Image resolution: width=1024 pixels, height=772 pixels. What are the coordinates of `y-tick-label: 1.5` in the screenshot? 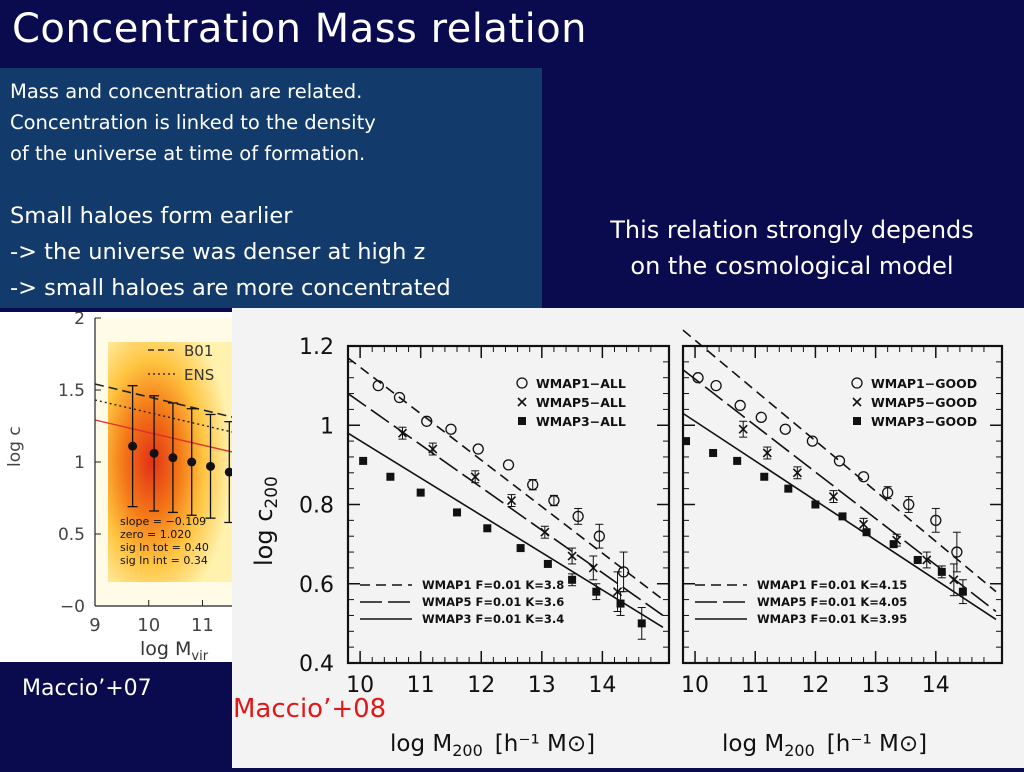 It's located at (71, 391).